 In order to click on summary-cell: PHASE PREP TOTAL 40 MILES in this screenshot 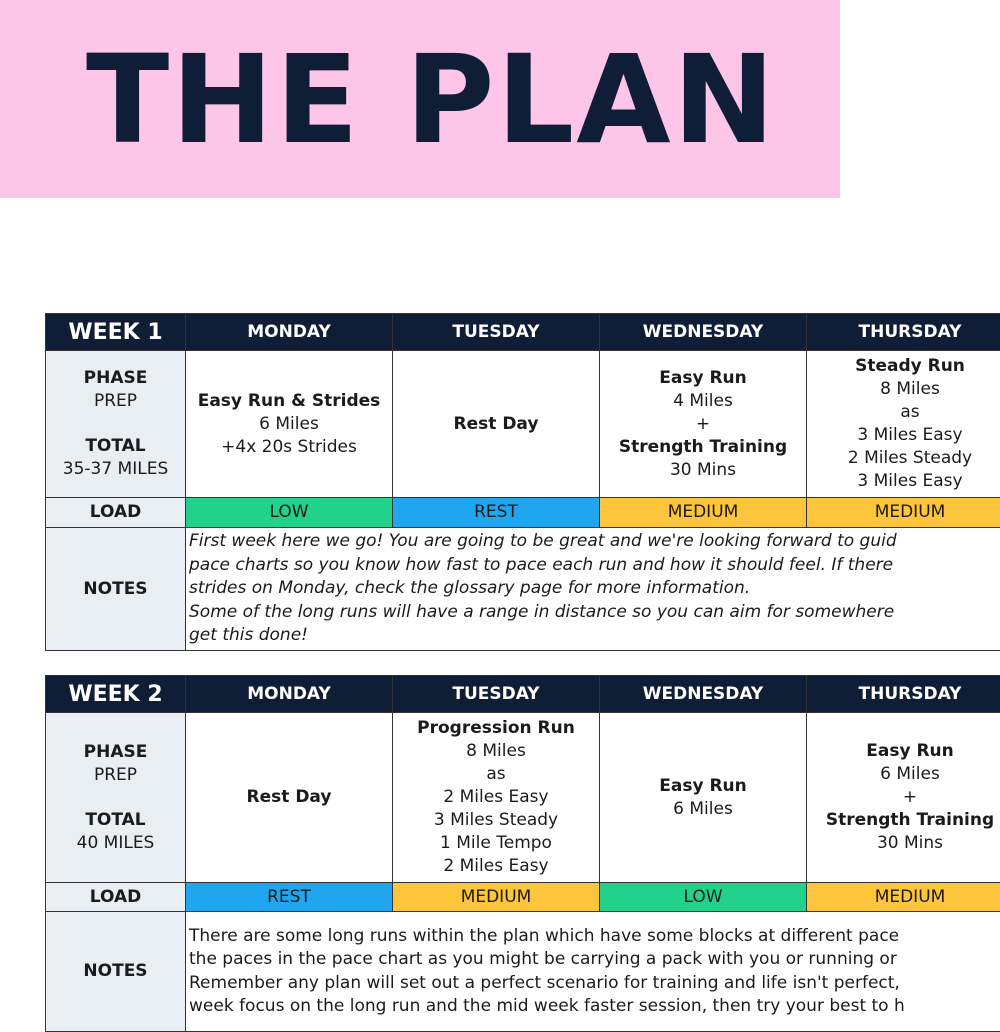, I will do `click(116, 798)`.